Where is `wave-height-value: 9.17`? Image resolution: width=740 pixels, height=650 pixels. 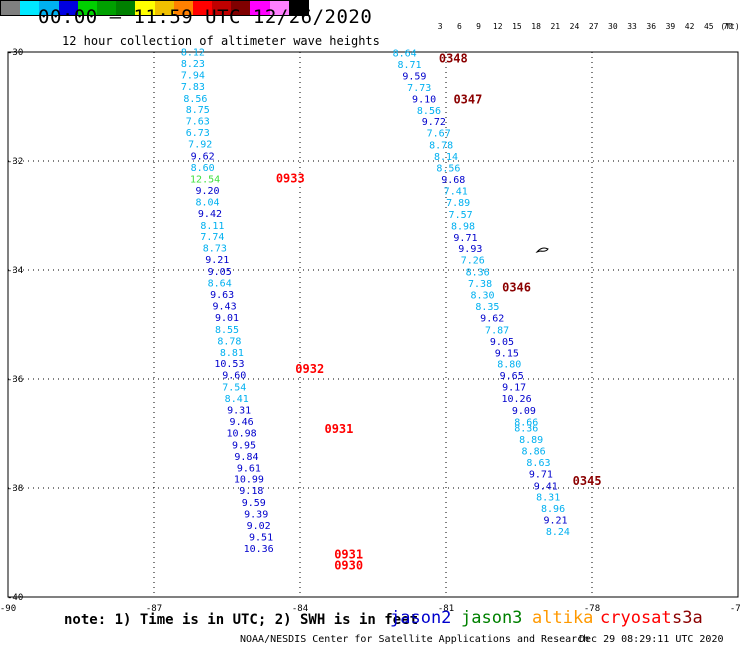
wave-height-value: 9.17 is located at coordinates (514, 388).